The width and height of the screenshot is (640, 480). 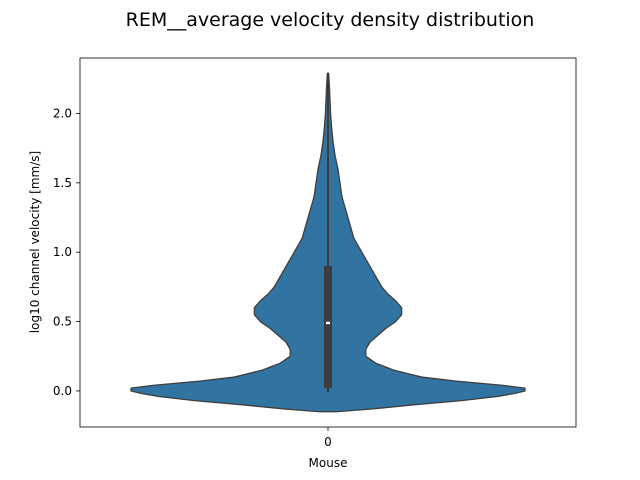 What do you see at coordinates (328, 327) in the screenshot?
I see `violin-iqr-box` at bounding box center [328, 327].